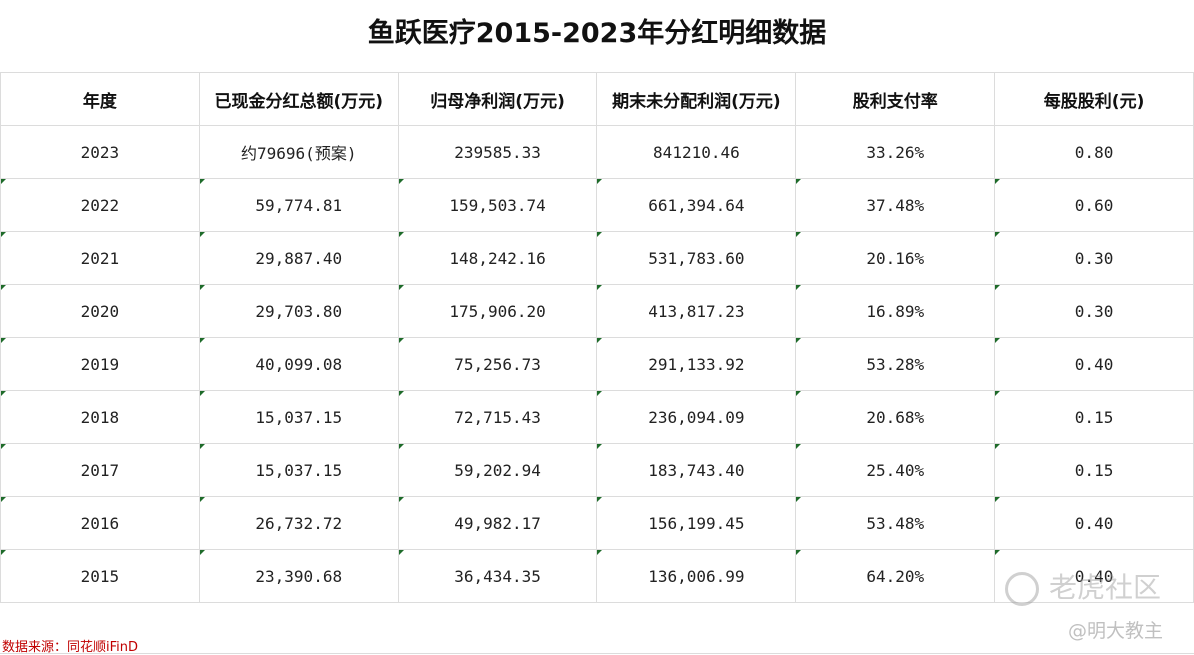 This screenshot has height=655, width=1194. What do you see at coordinates (895, 364) in the screenshot?
I see `cell-payout-ratio: 53.28%` at bounding box center [895, 364].